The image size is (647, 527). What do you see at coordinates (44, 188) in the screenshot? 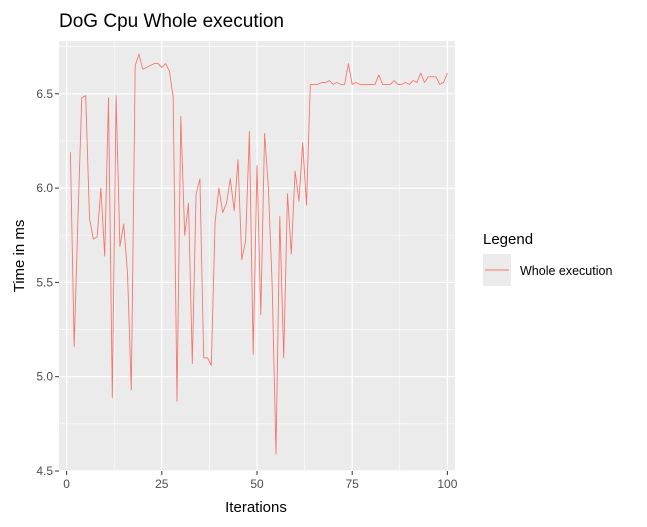
I see `y-tick-label: 6.0` at bounding box center [44, 188].